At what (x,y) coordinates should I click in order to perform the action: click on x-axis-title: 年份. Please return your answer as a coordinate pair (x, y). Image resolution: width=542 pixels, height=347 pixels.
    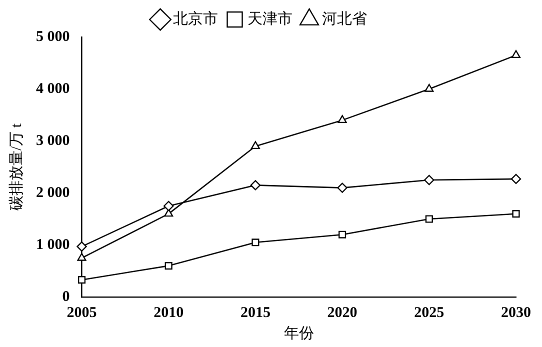
    Looking at the image, I should click on (299, 333).